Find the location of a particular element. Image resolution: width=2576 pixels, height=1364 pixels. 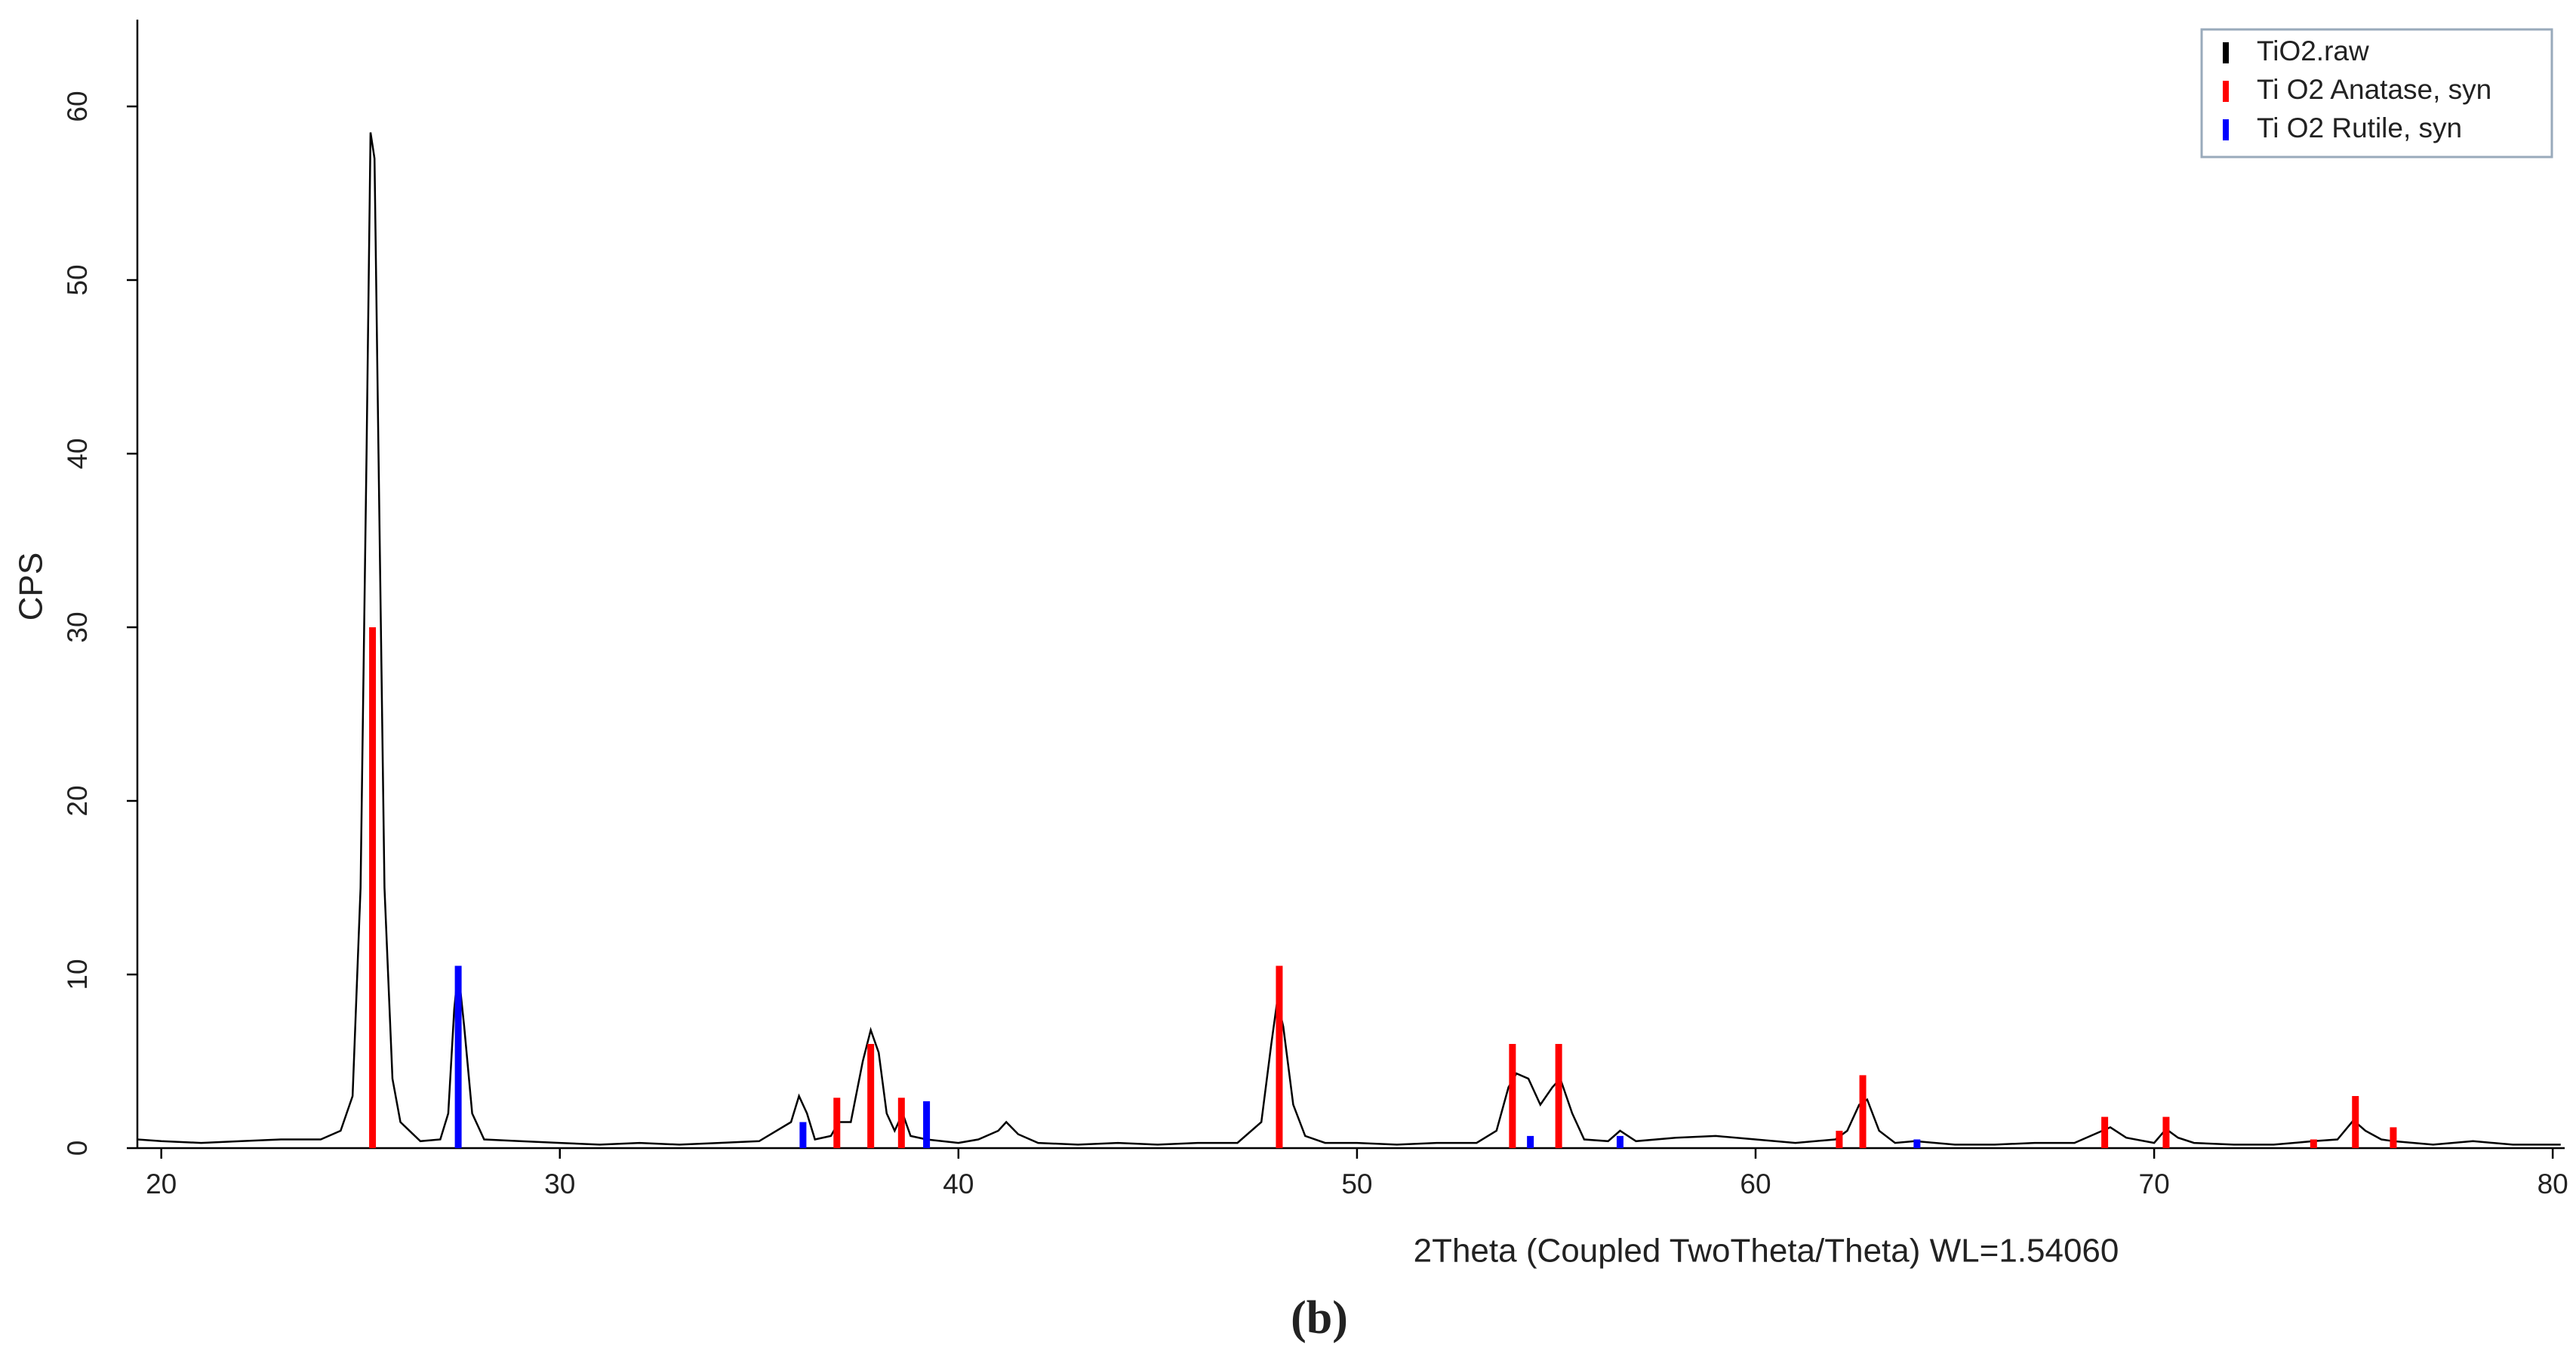

legend-label: Ti O2 Rutile, syn is located at coordinates (2359, 127).